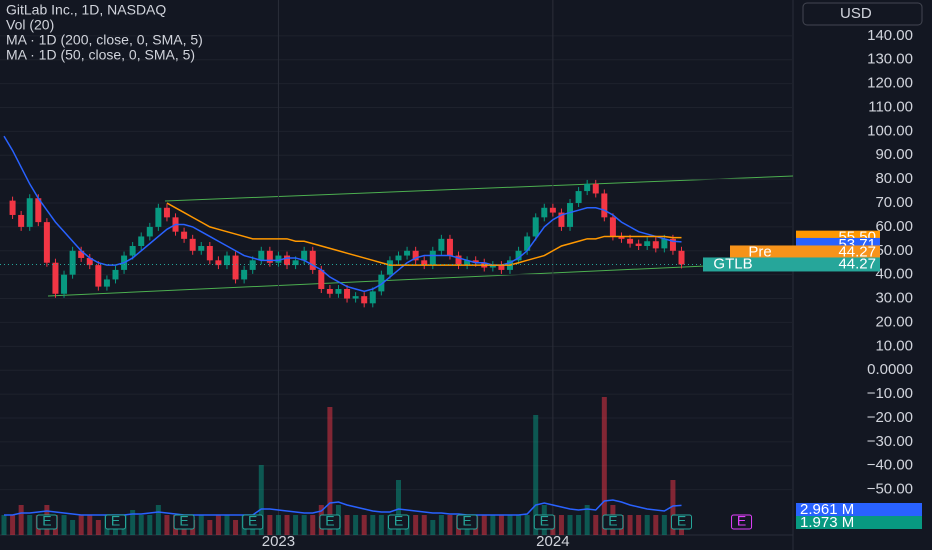 Image resolution: width=932 pixels, height=550 pixels. What do you see at coordinates (857, 263) in the screenshot?
I see `price-badge-value: 44.27` at bounding box center [857, 263].